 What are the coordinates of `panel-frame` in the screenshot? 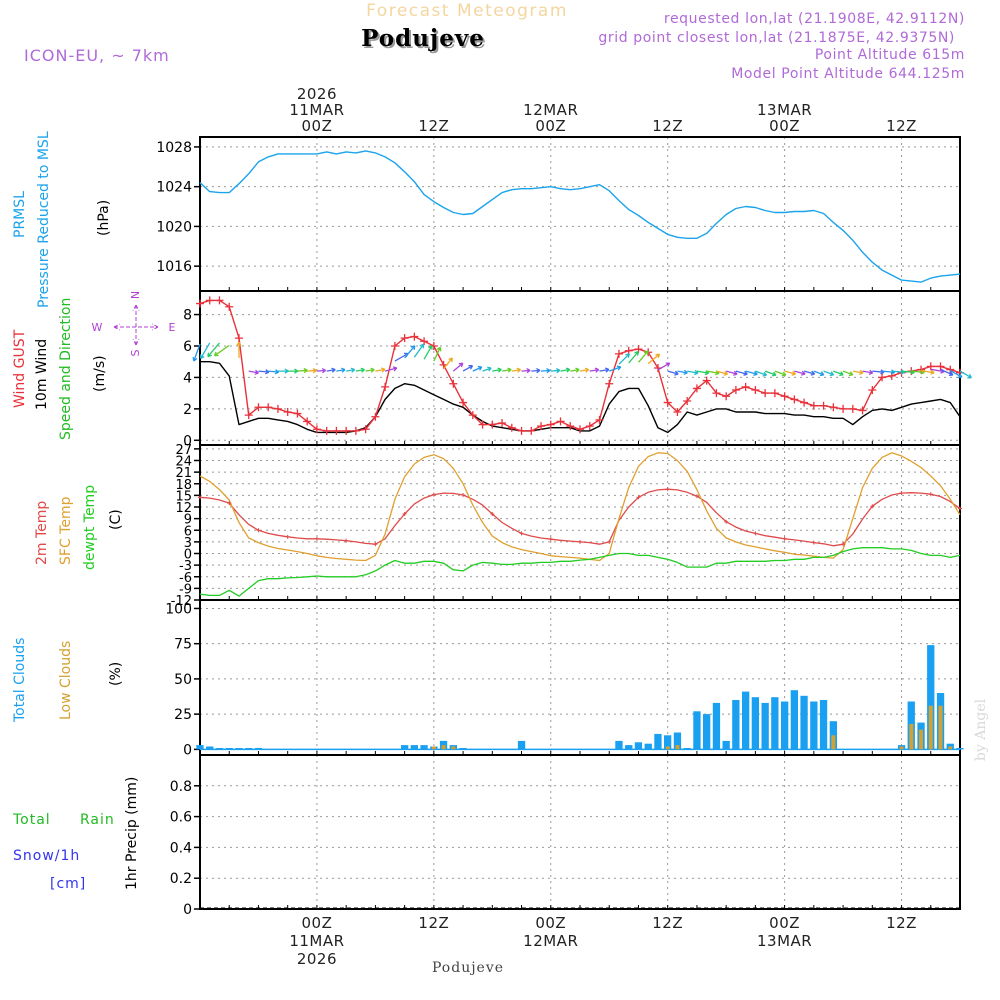 It's located at (580, 832).